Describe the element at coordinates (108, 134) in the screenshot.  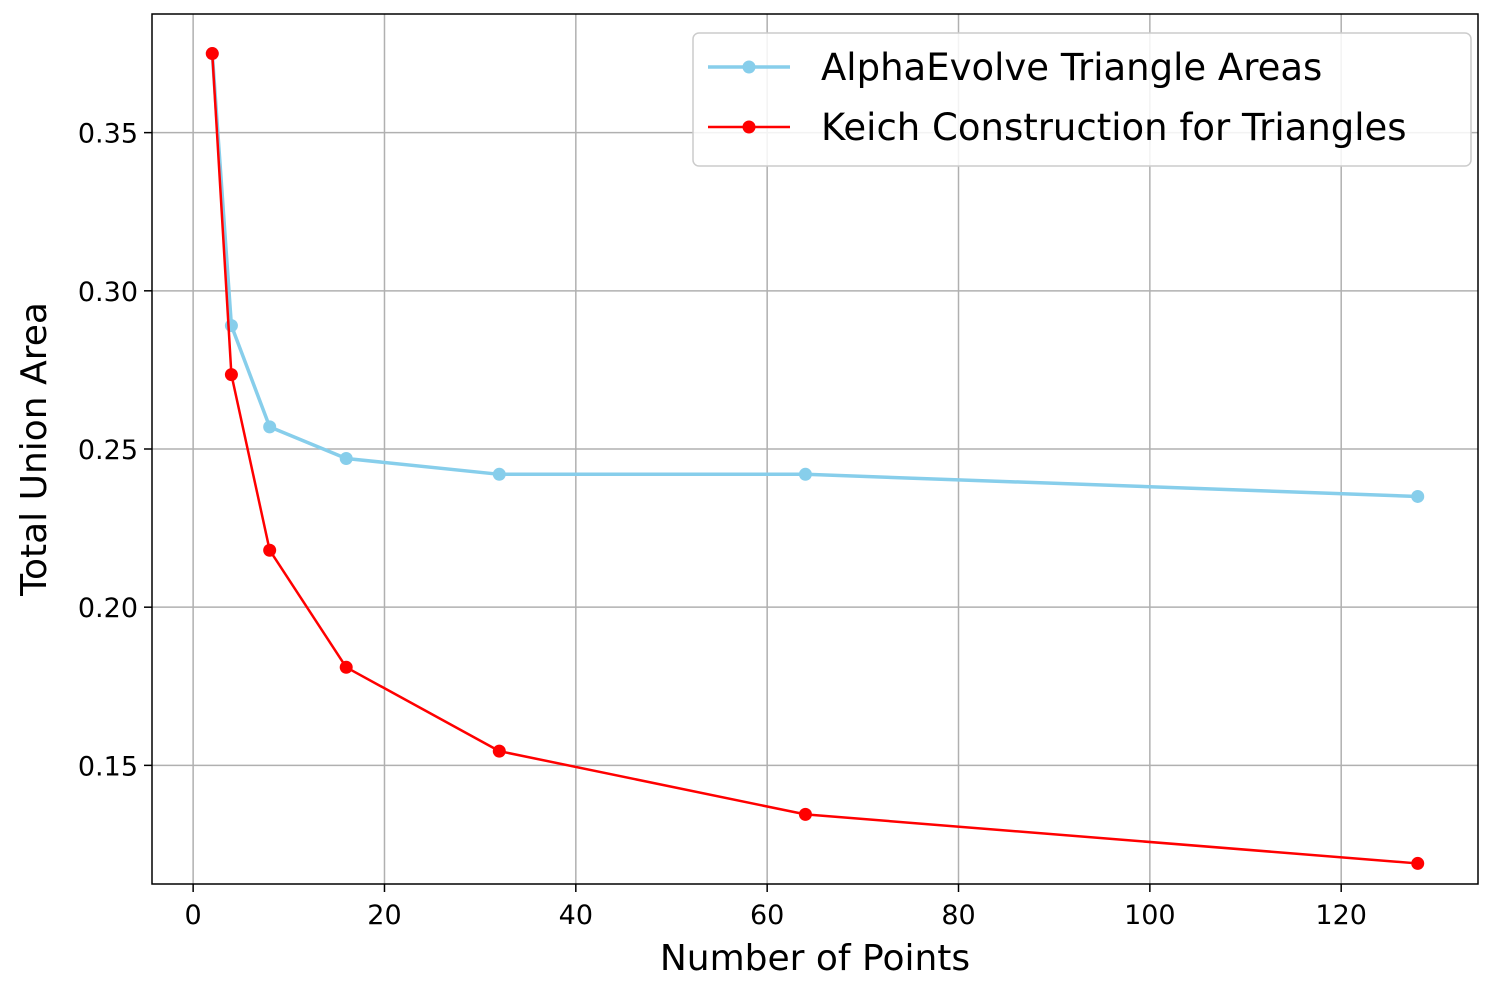
I see `y-tick-label: 0.35` at that location.